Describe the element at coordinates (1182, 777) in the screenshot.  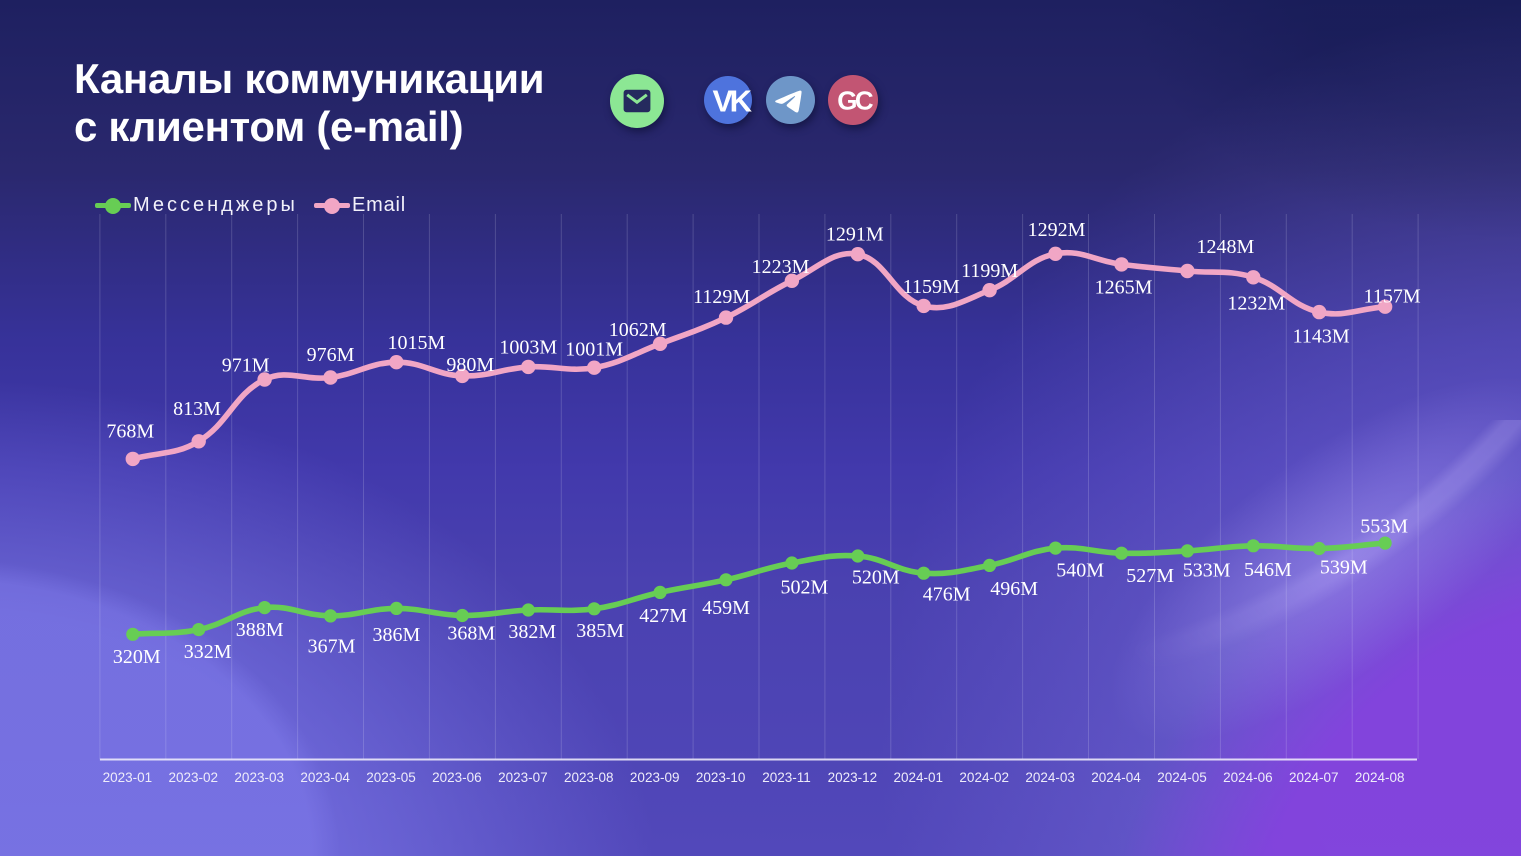
I see `svg-text: 2024-05` at that location.